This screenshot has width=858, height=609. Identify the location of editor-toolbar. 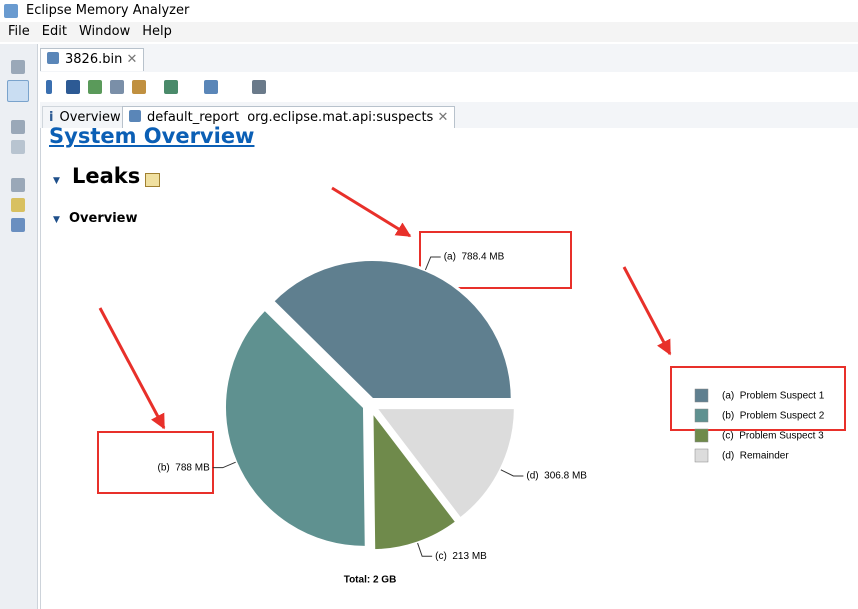
(449, 87).